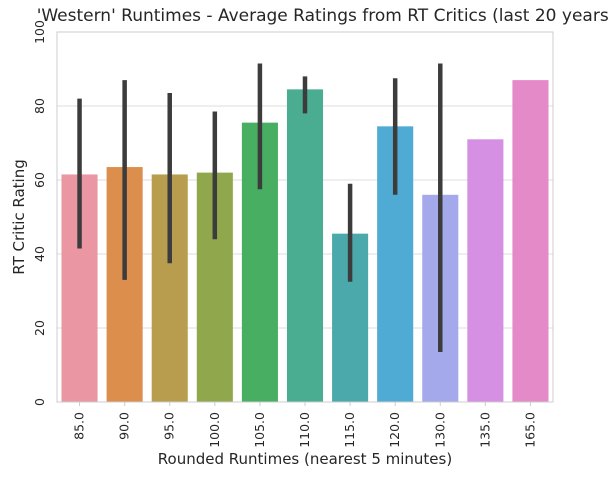 The width and height of the screenshot is (610, 477). Describe the element at coordinates (39, 328) in the screenshot. I see `y-tick-label: 20` at that location.